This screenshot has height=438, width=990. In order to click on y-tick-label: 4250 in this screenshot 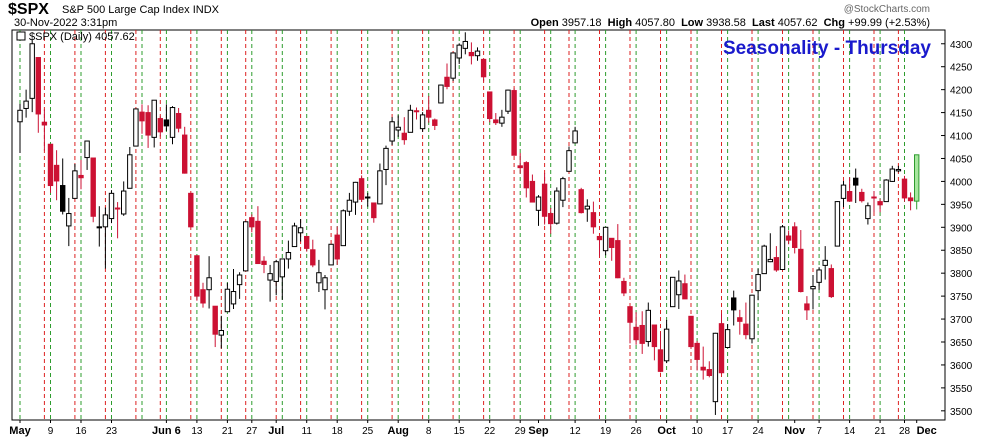, I will do `click(961, 68)`.